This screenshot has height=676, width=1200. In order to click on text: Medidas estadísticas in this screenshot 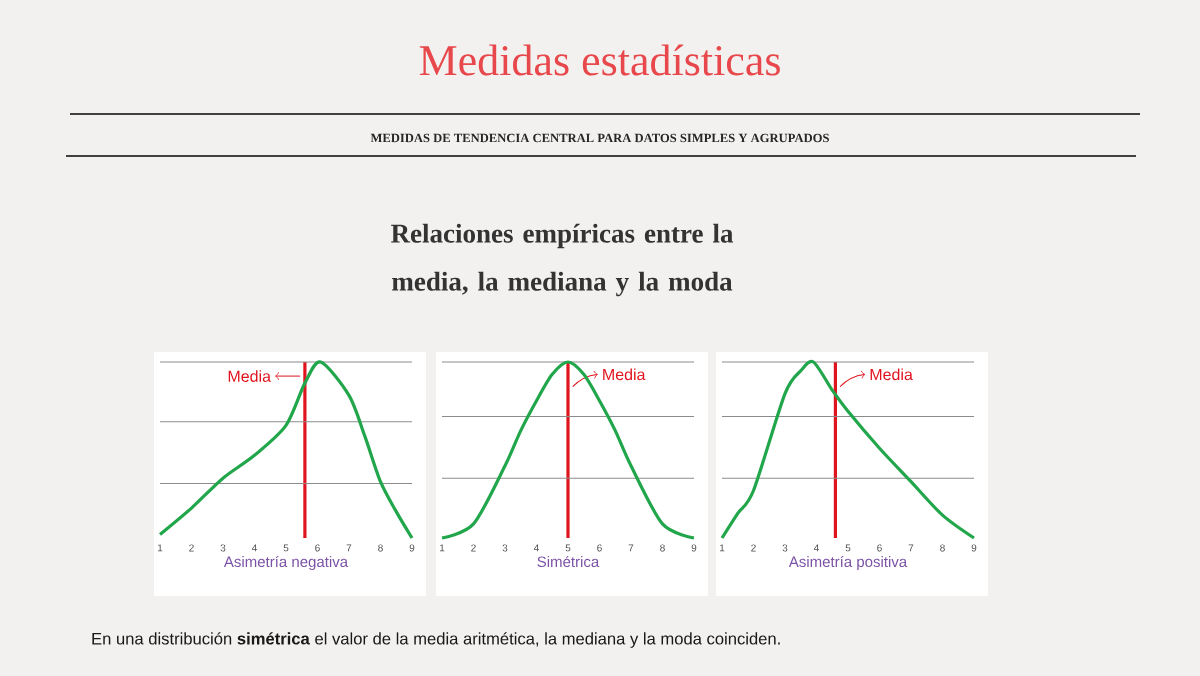, I will do `click(599, 60)`.